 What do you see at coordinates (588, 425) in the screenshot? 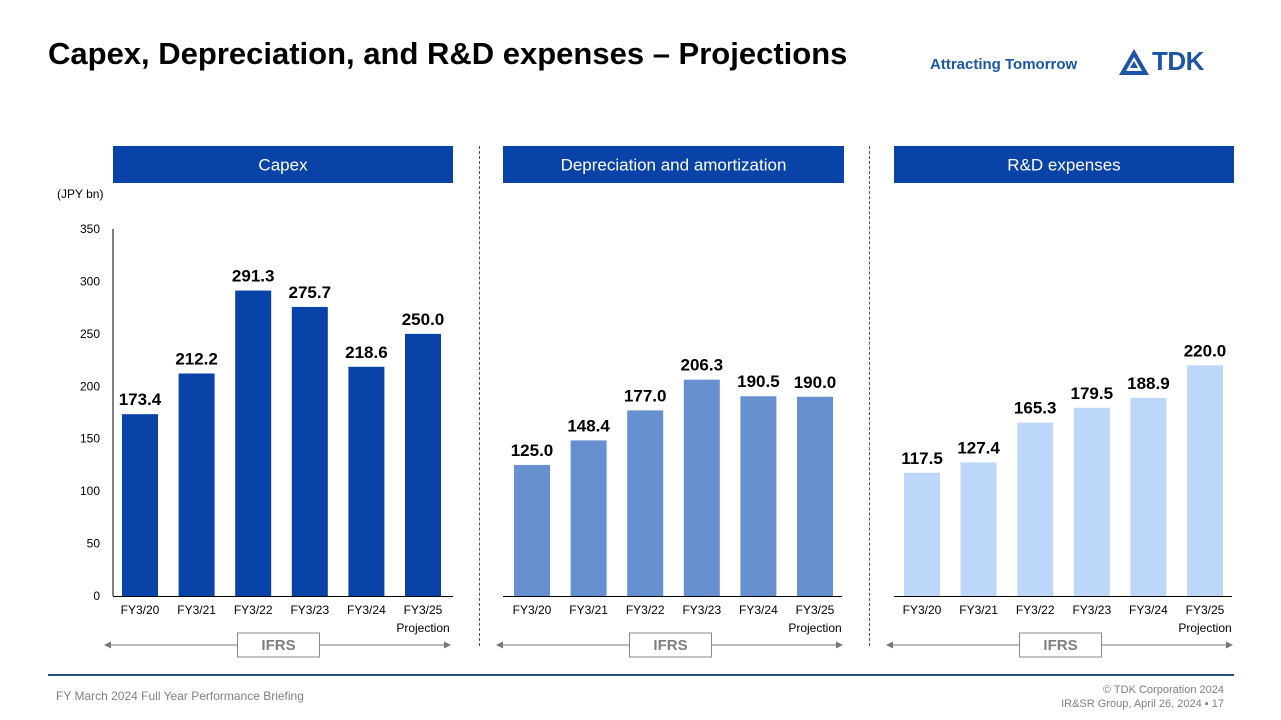
I see `bar-value-label: 148.4` at bounding box center [588, 425].